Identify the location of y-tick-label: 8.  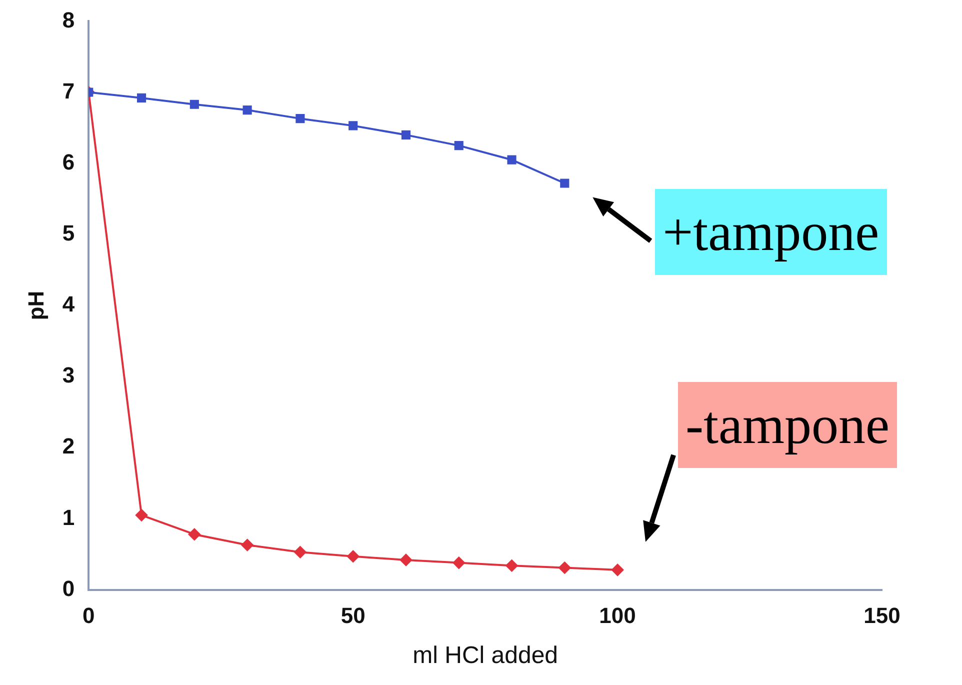
(68, 19).